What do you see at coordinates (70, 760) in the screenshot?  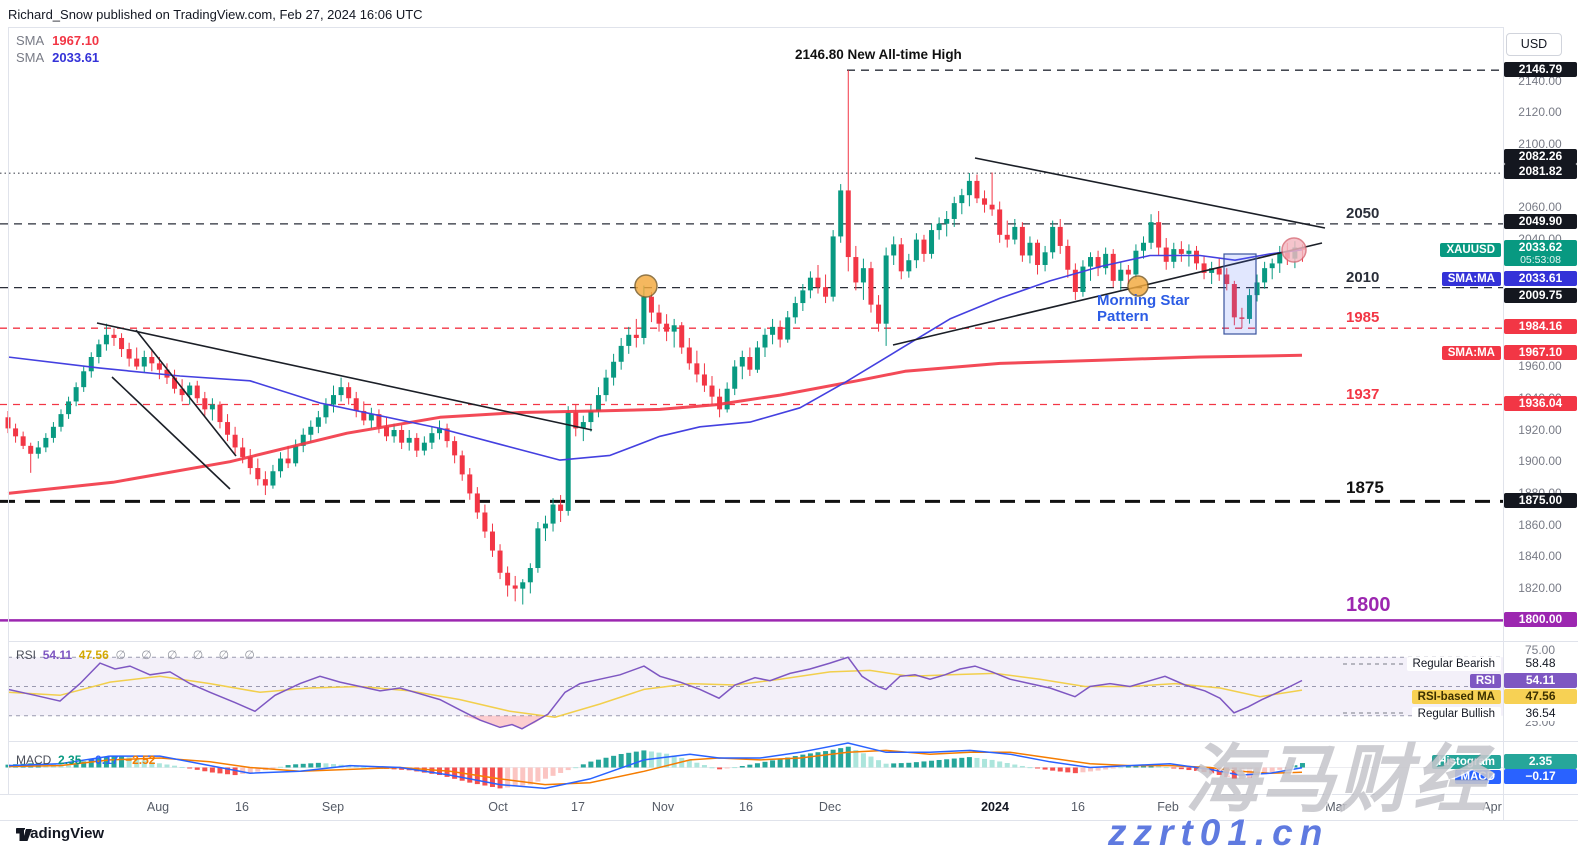 I see `macd-hist-value: 2.35` at bounding box center [70, 760].